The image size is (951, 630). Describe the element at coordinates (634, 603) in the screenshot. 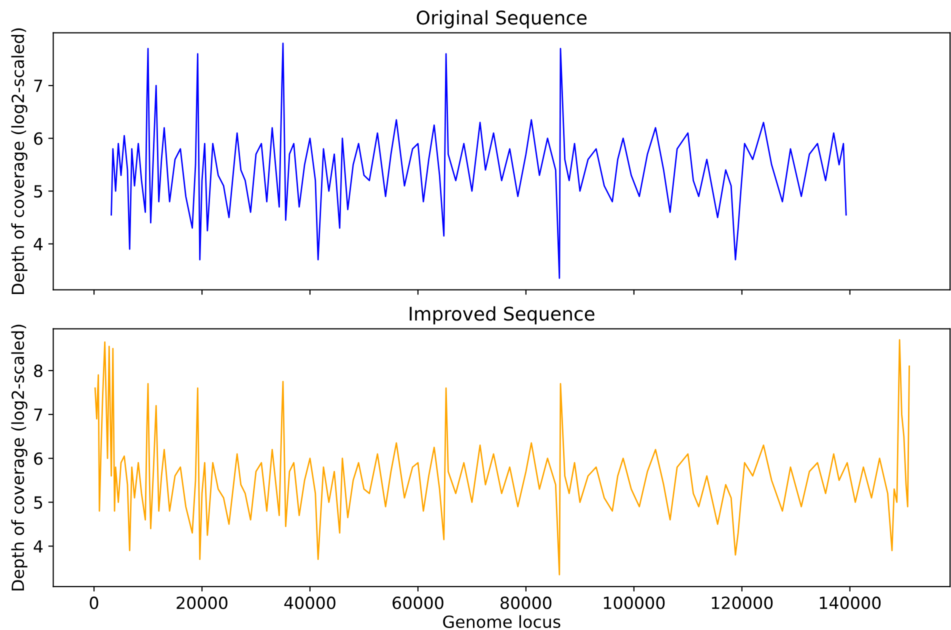

I see `x-tick-label: 100000` at that location.